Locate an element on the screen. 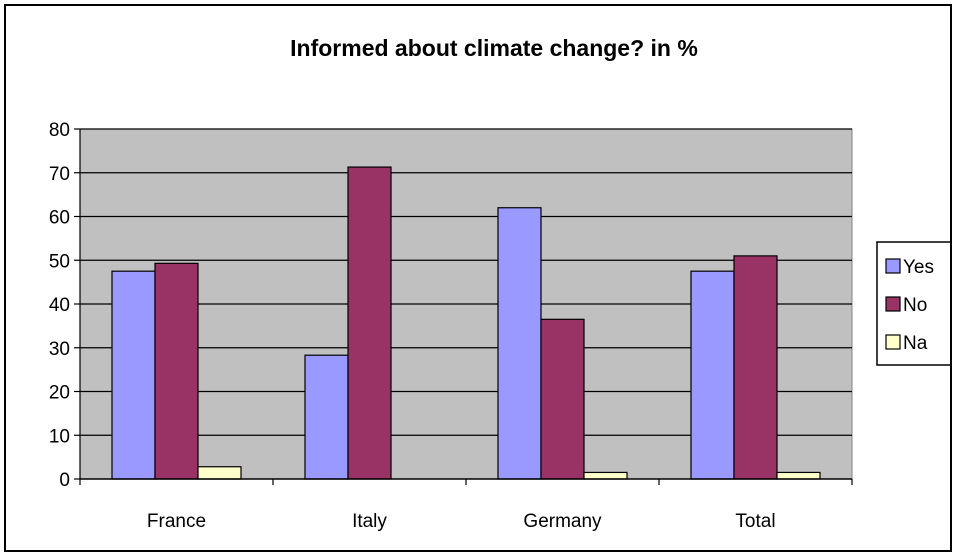 Image resolution: width=960 pixels, height=558 pixels. bar-yes-germany is located at coordinates (519, 343).